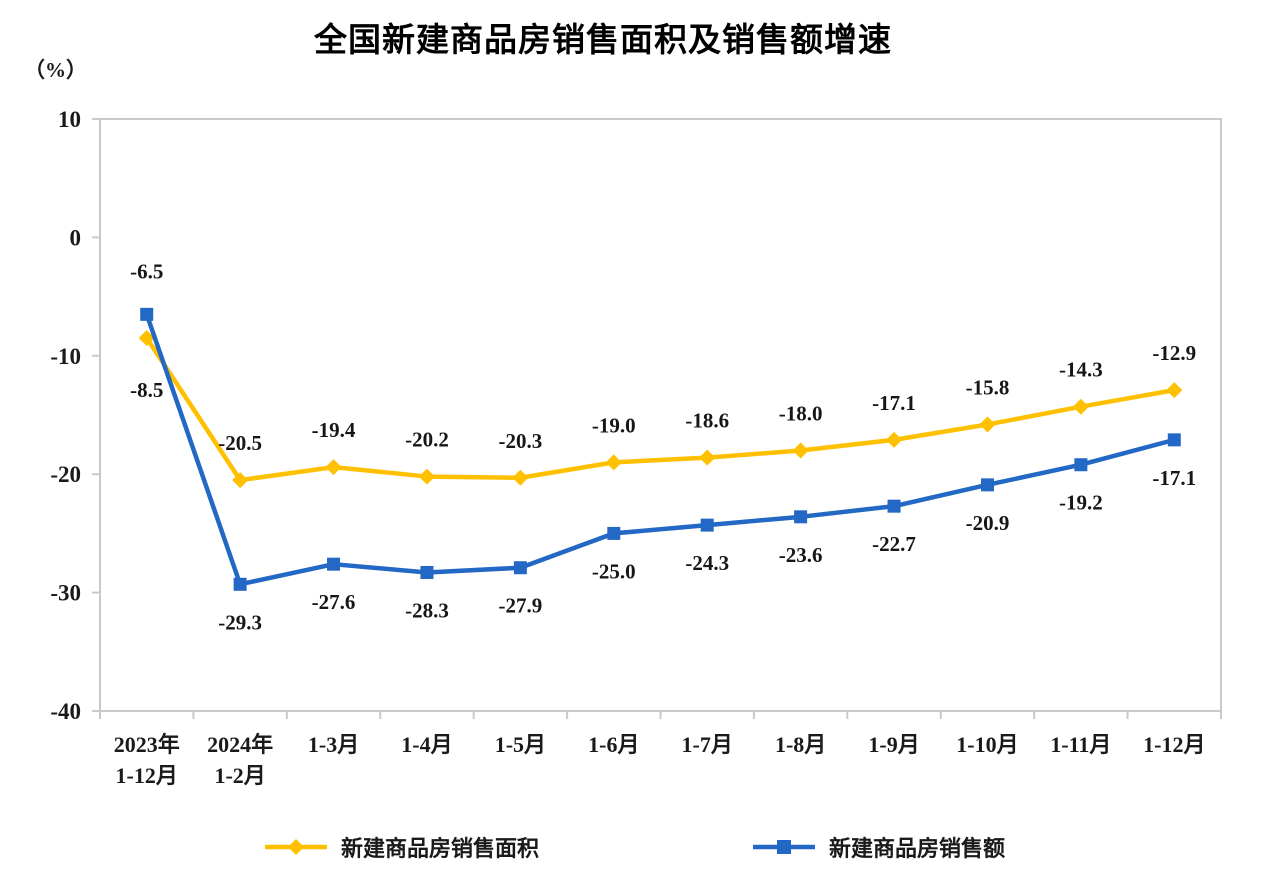 The width and height of the screenshot is (1268, 887). I want to click on x-axis-label: 1-10月, so click(987, 744).